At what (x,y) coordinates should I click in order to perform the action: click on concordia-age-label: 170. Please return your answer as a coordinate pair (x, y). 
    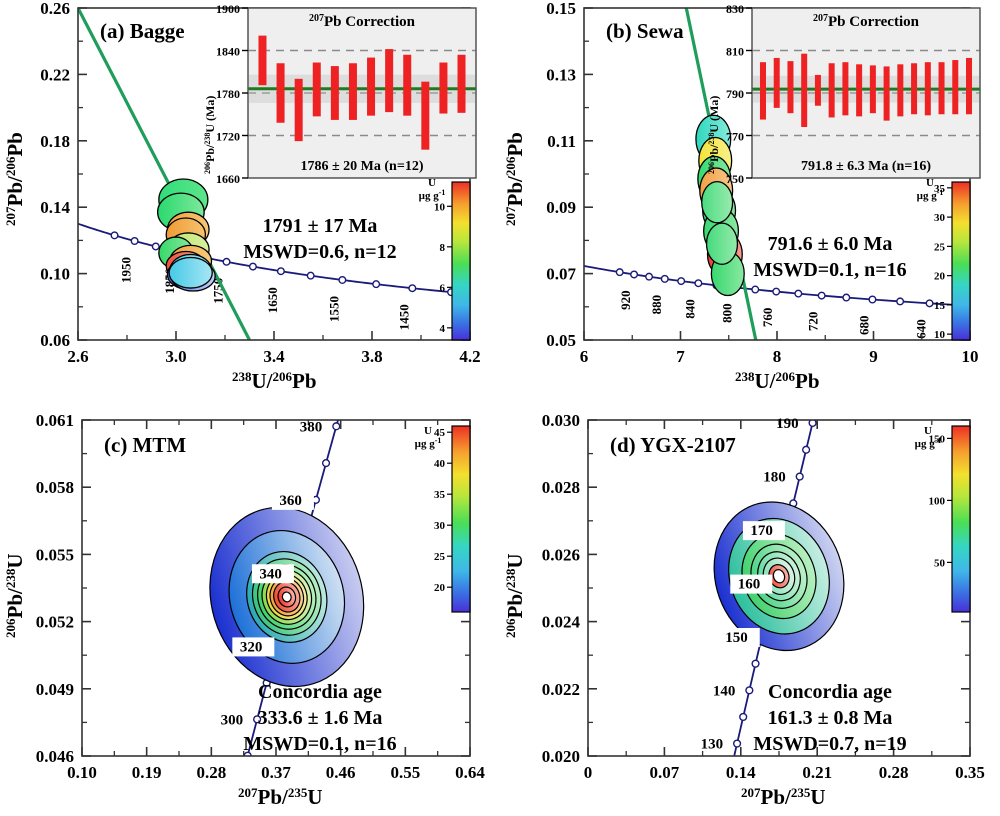
    Looking at the image, I should click on (761, 531).